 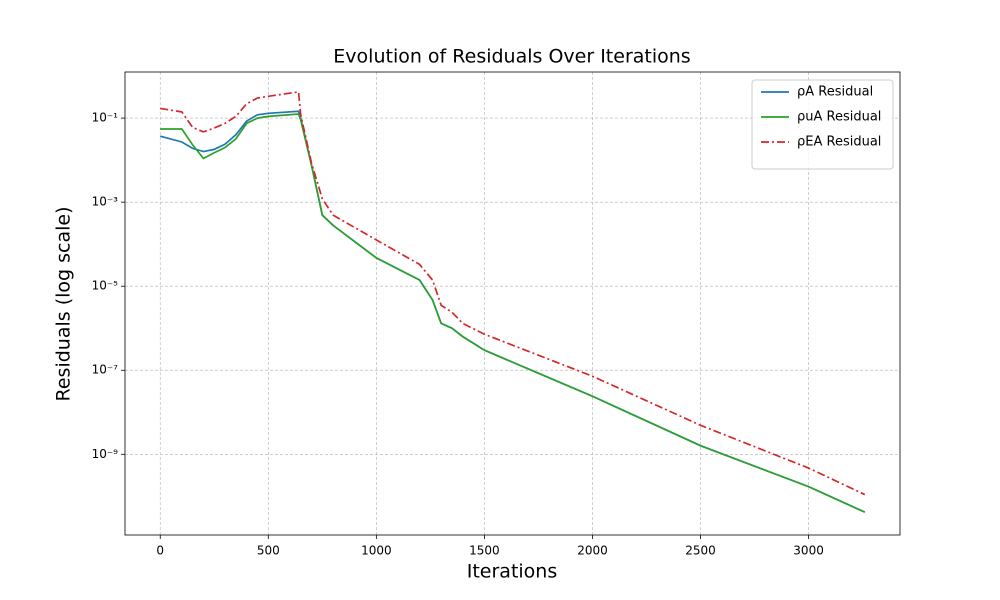 I want to click on y-tick-label: 10⁻⁹, so click(x=105, y=454).